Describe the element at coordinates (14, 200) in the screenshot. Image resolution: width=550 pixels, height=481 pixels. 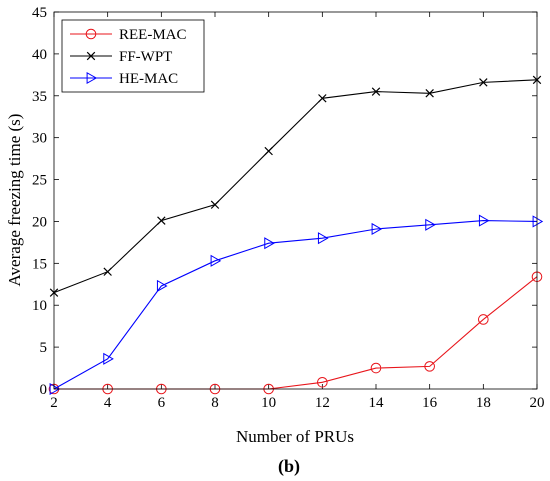
I see `y-axis-title: Average freezing time (s)` at that location.